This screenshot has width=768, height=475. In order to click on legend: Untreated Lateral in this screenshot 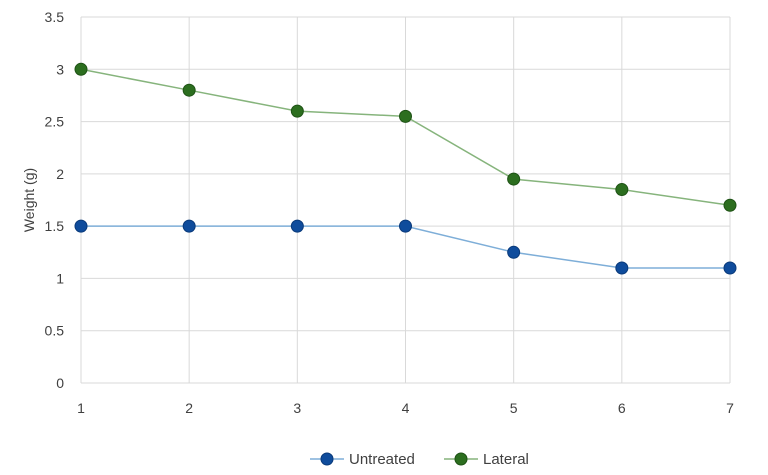, I will do `click(419, 459)`.